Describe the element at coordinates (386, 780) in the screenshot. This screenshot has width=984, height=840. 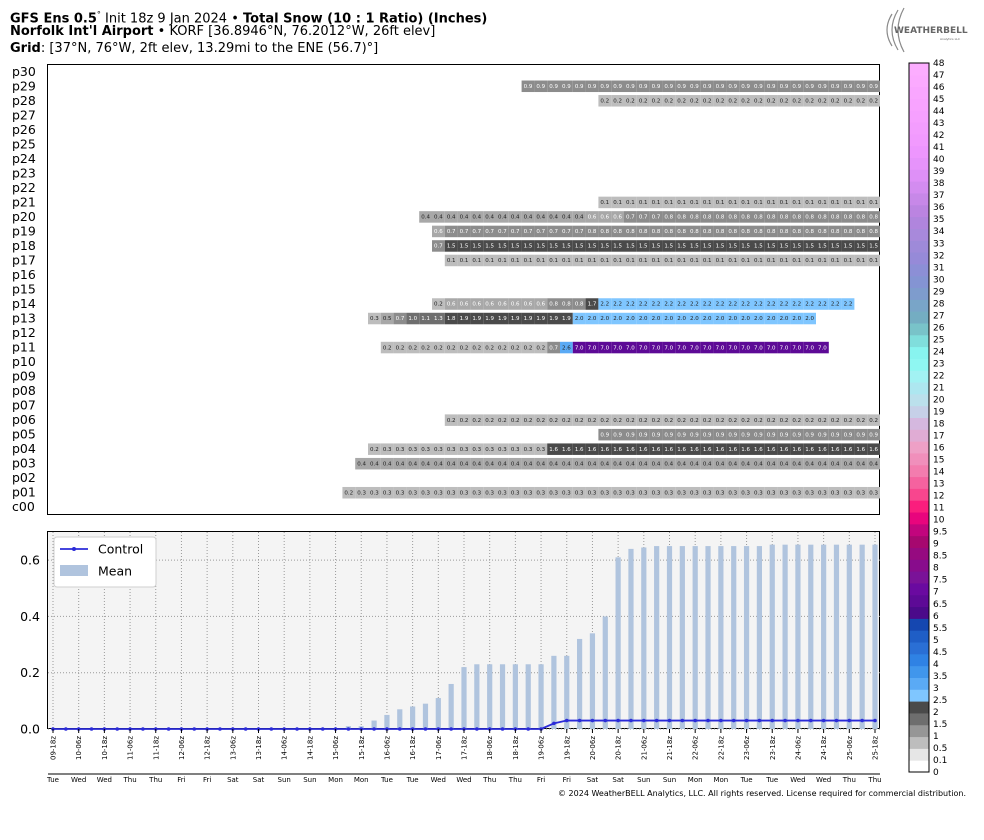
I see `day-label: Tue` at that location.